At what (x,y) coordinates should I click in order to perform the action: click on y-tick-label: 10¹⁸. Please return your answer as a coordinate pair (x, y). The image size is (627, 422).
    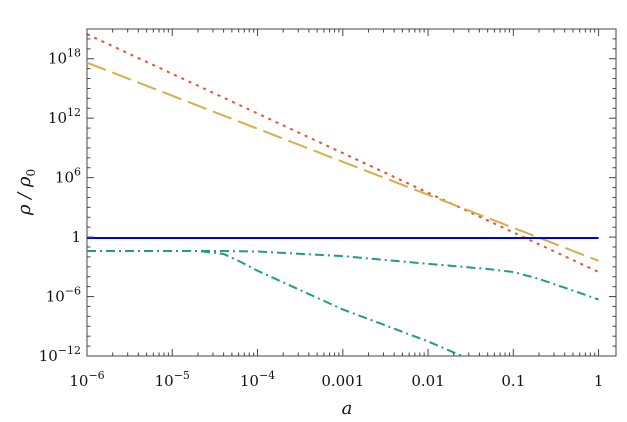
    Looking at the image, I should click on (64, 57).